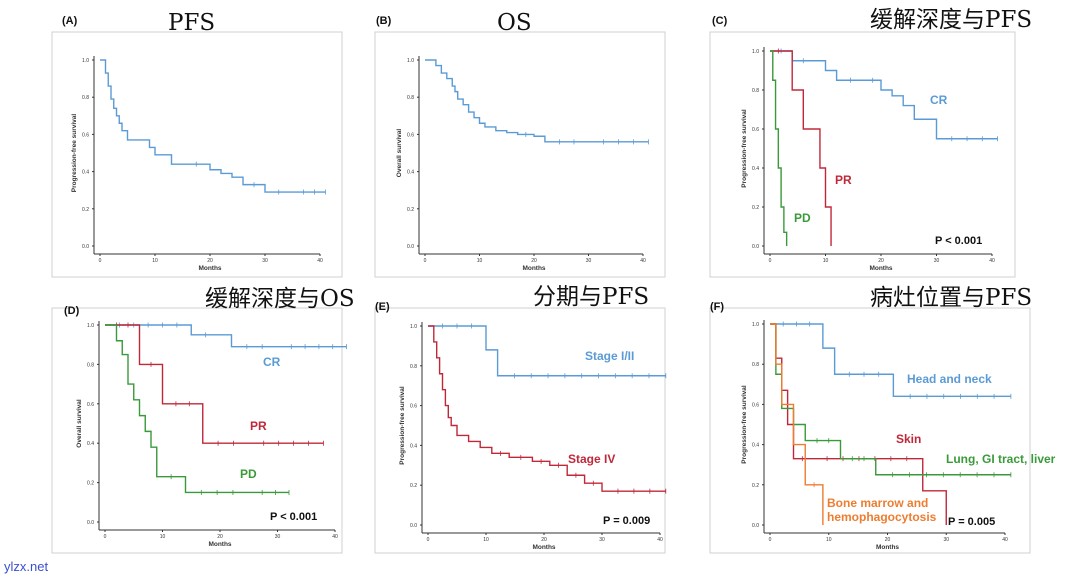 The height and width of the screenshot is (582, 1080). What do you see at coordinates (382, 307) in the screenshot?
I see `panel-label: (E)` at bounding box center [382, 307].